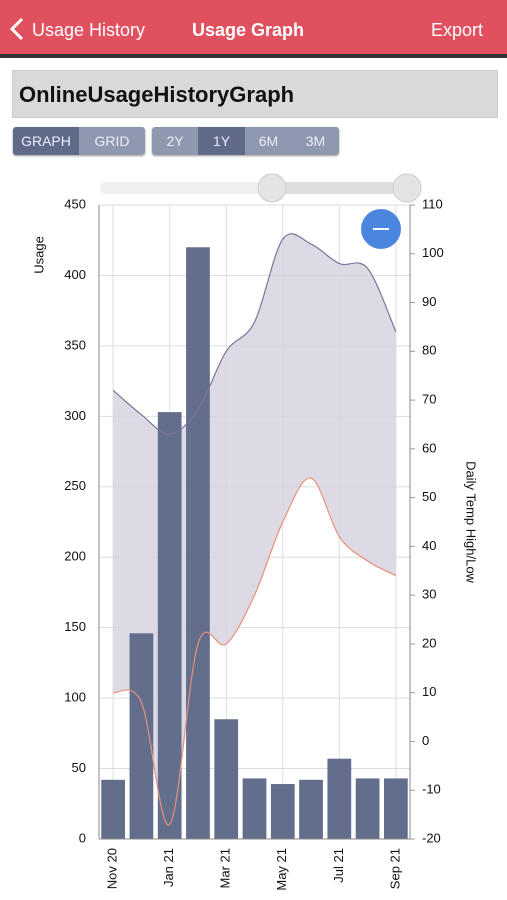  I want to click on slider-track, so click(255, 188).